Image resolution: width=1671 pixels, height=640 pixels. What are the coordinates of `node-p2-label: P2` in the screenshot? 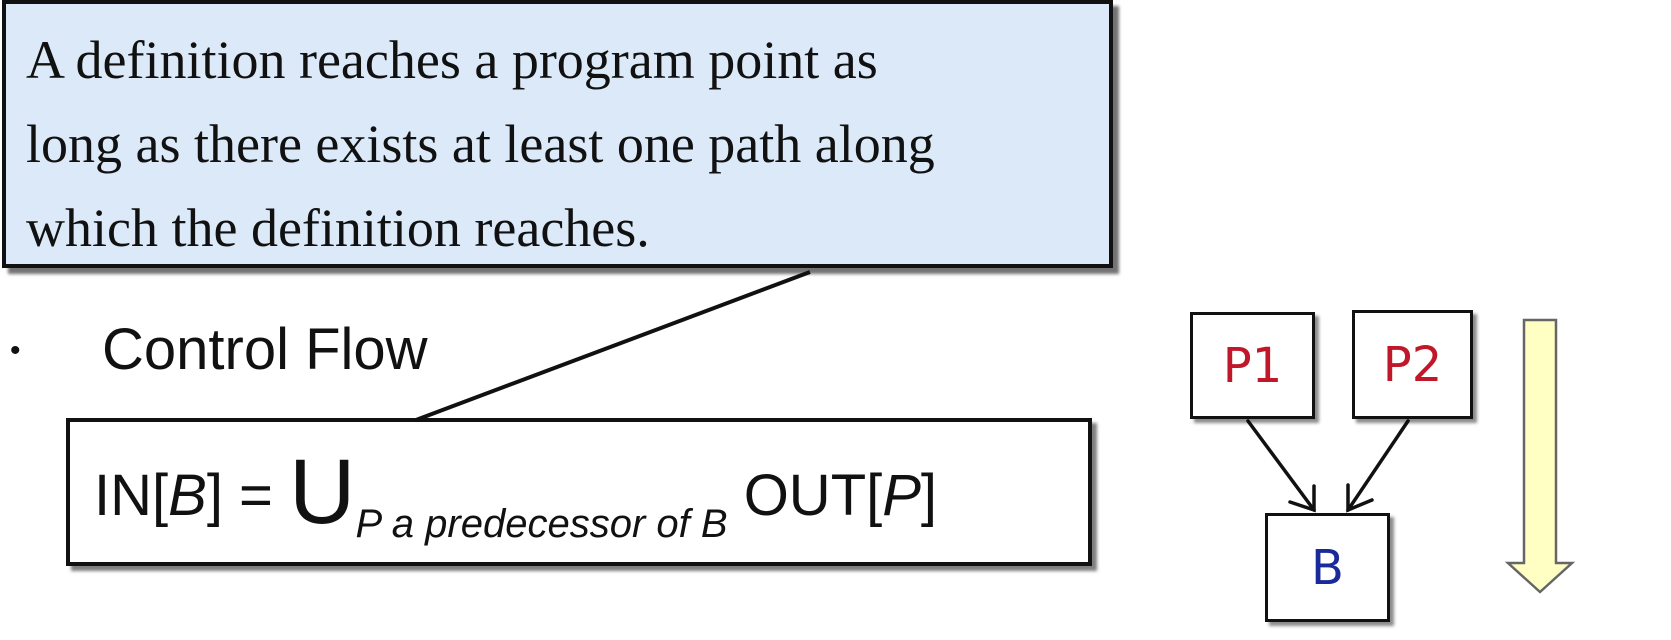 It's located at (1412, 364).